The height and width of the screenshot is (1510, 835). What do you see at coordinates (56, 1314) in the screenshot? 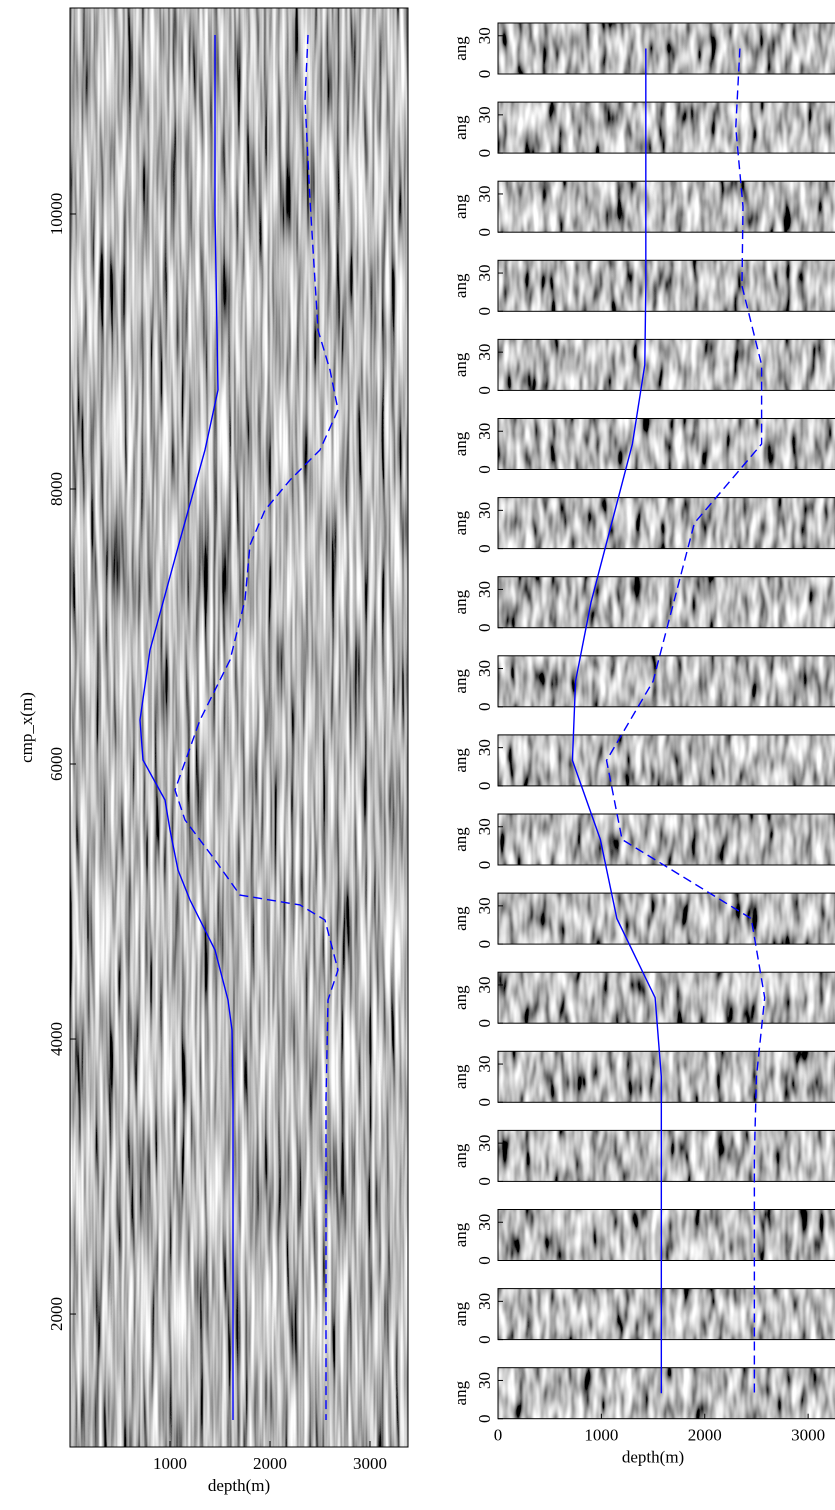
I see `y-tick-label: 2000` at bounding box center [56, 1314].